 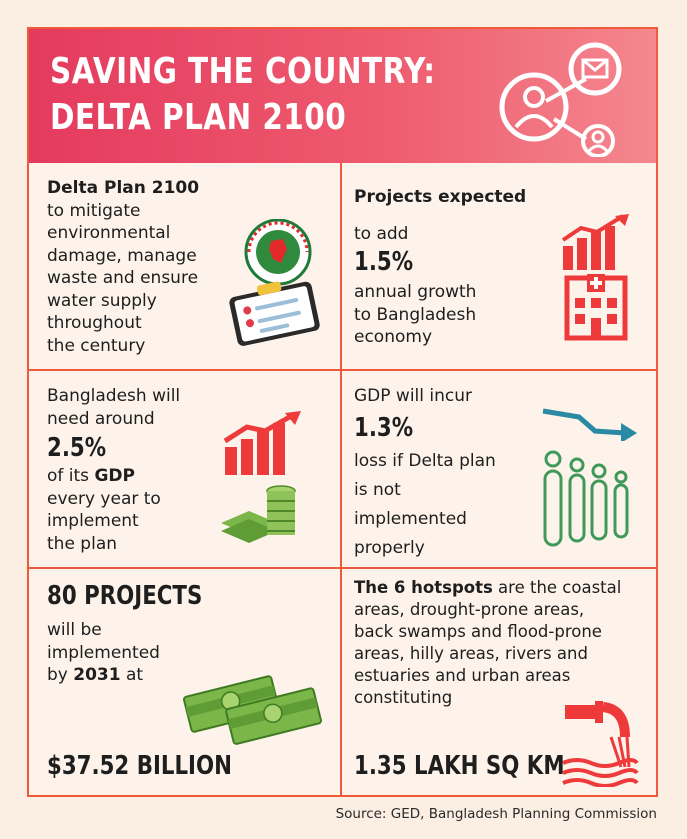 I want to click on cell-4-line: implemented, so click(x=410, y=519).